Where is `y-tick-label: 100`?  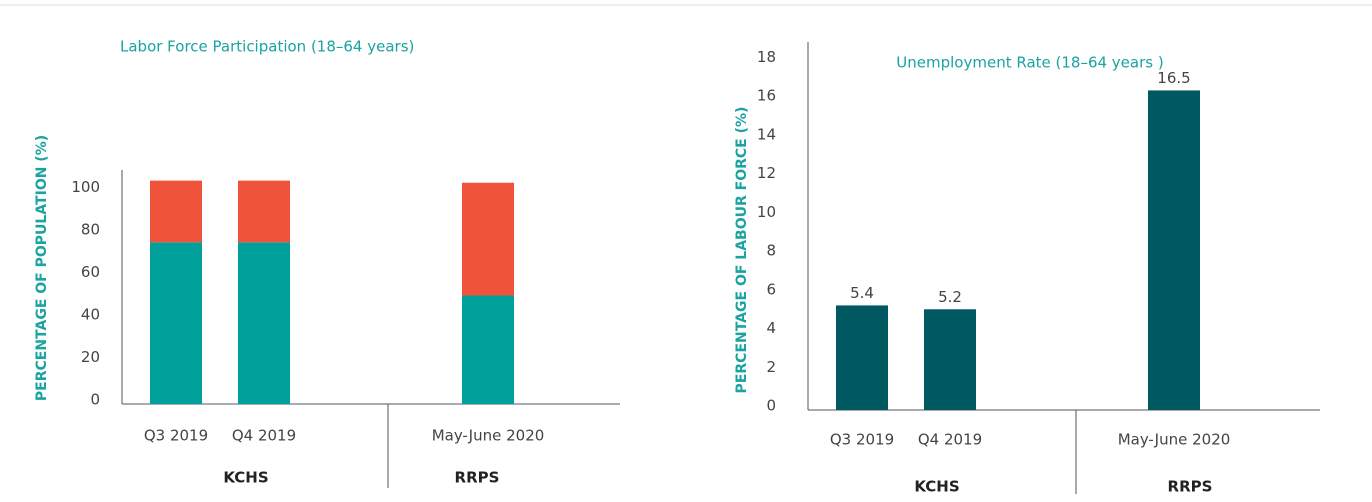 y-tick-label: 100 is located at coordinates (85, 187).